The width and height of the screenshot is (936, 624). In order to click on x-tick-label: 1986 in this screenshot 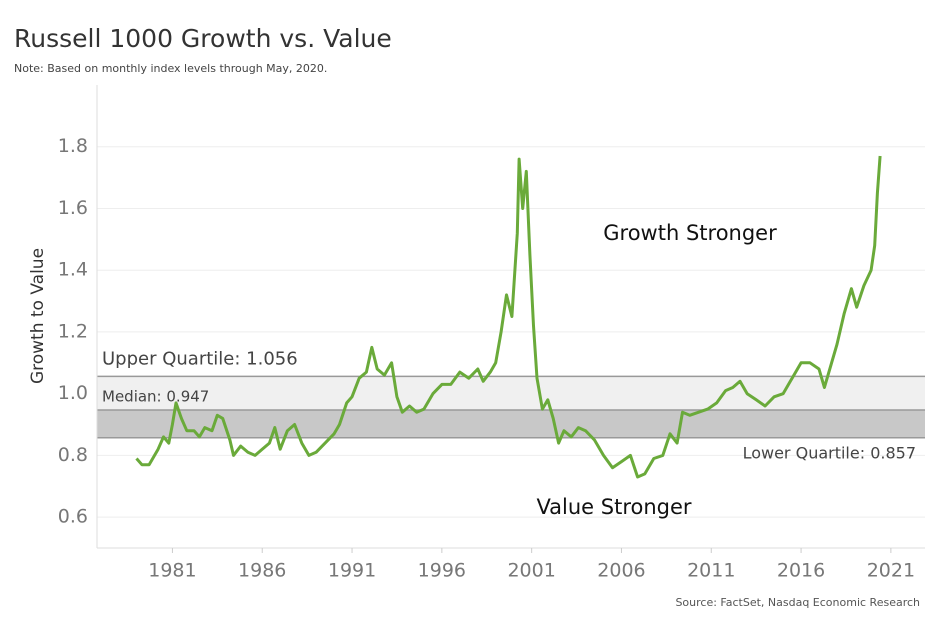, I will do `click(262, 571)`.